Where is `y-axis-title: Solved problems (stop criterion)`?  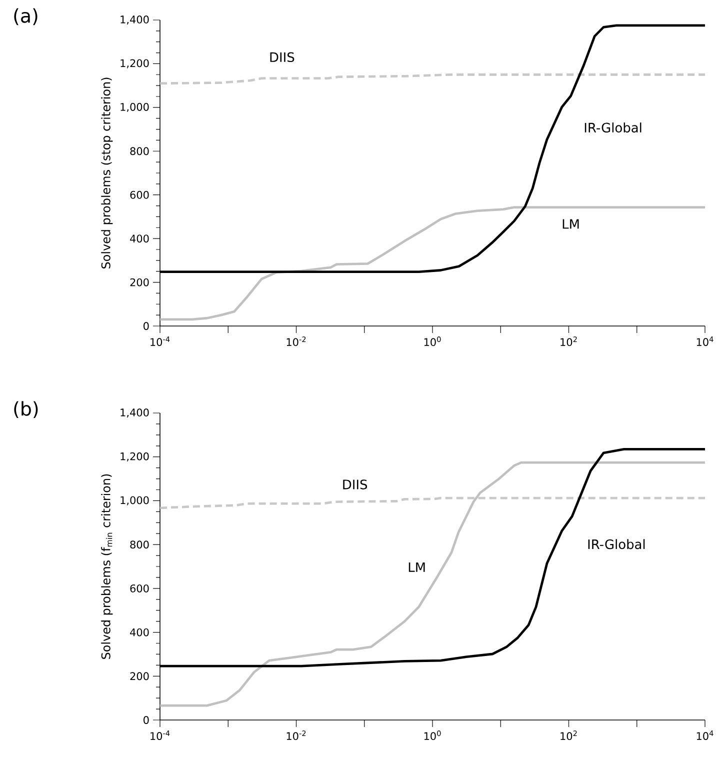 y-axis-title: Solved problems (stop criterion) is located at coordinates (107, 173).